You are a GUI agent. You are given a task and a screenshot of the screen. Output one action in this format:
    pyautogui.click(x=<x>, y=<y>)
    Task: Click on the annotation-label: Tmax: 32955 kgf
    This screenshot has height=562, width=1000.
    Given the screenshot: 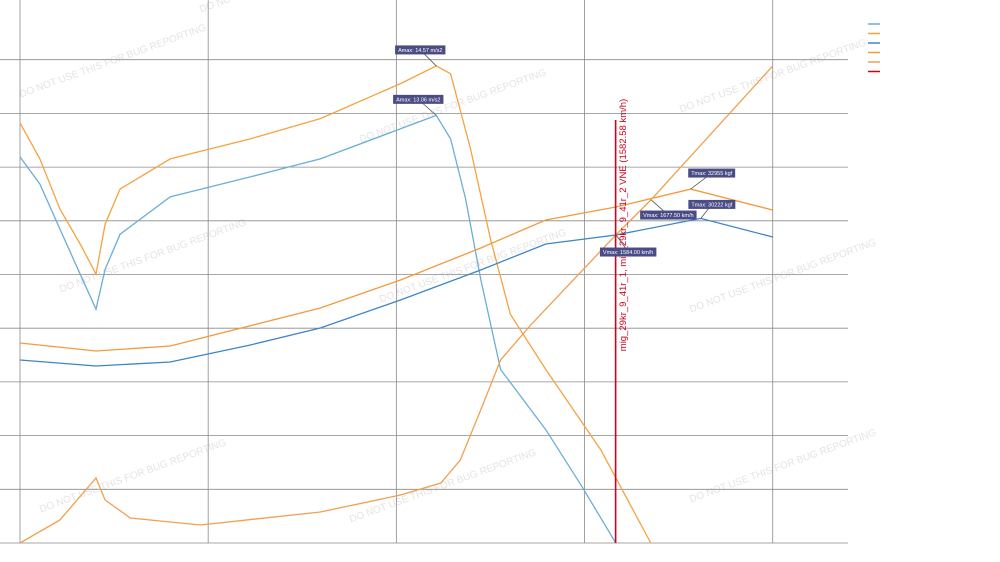 What is the action you would take?
    pyautogui.click(x=711, y=174)
    